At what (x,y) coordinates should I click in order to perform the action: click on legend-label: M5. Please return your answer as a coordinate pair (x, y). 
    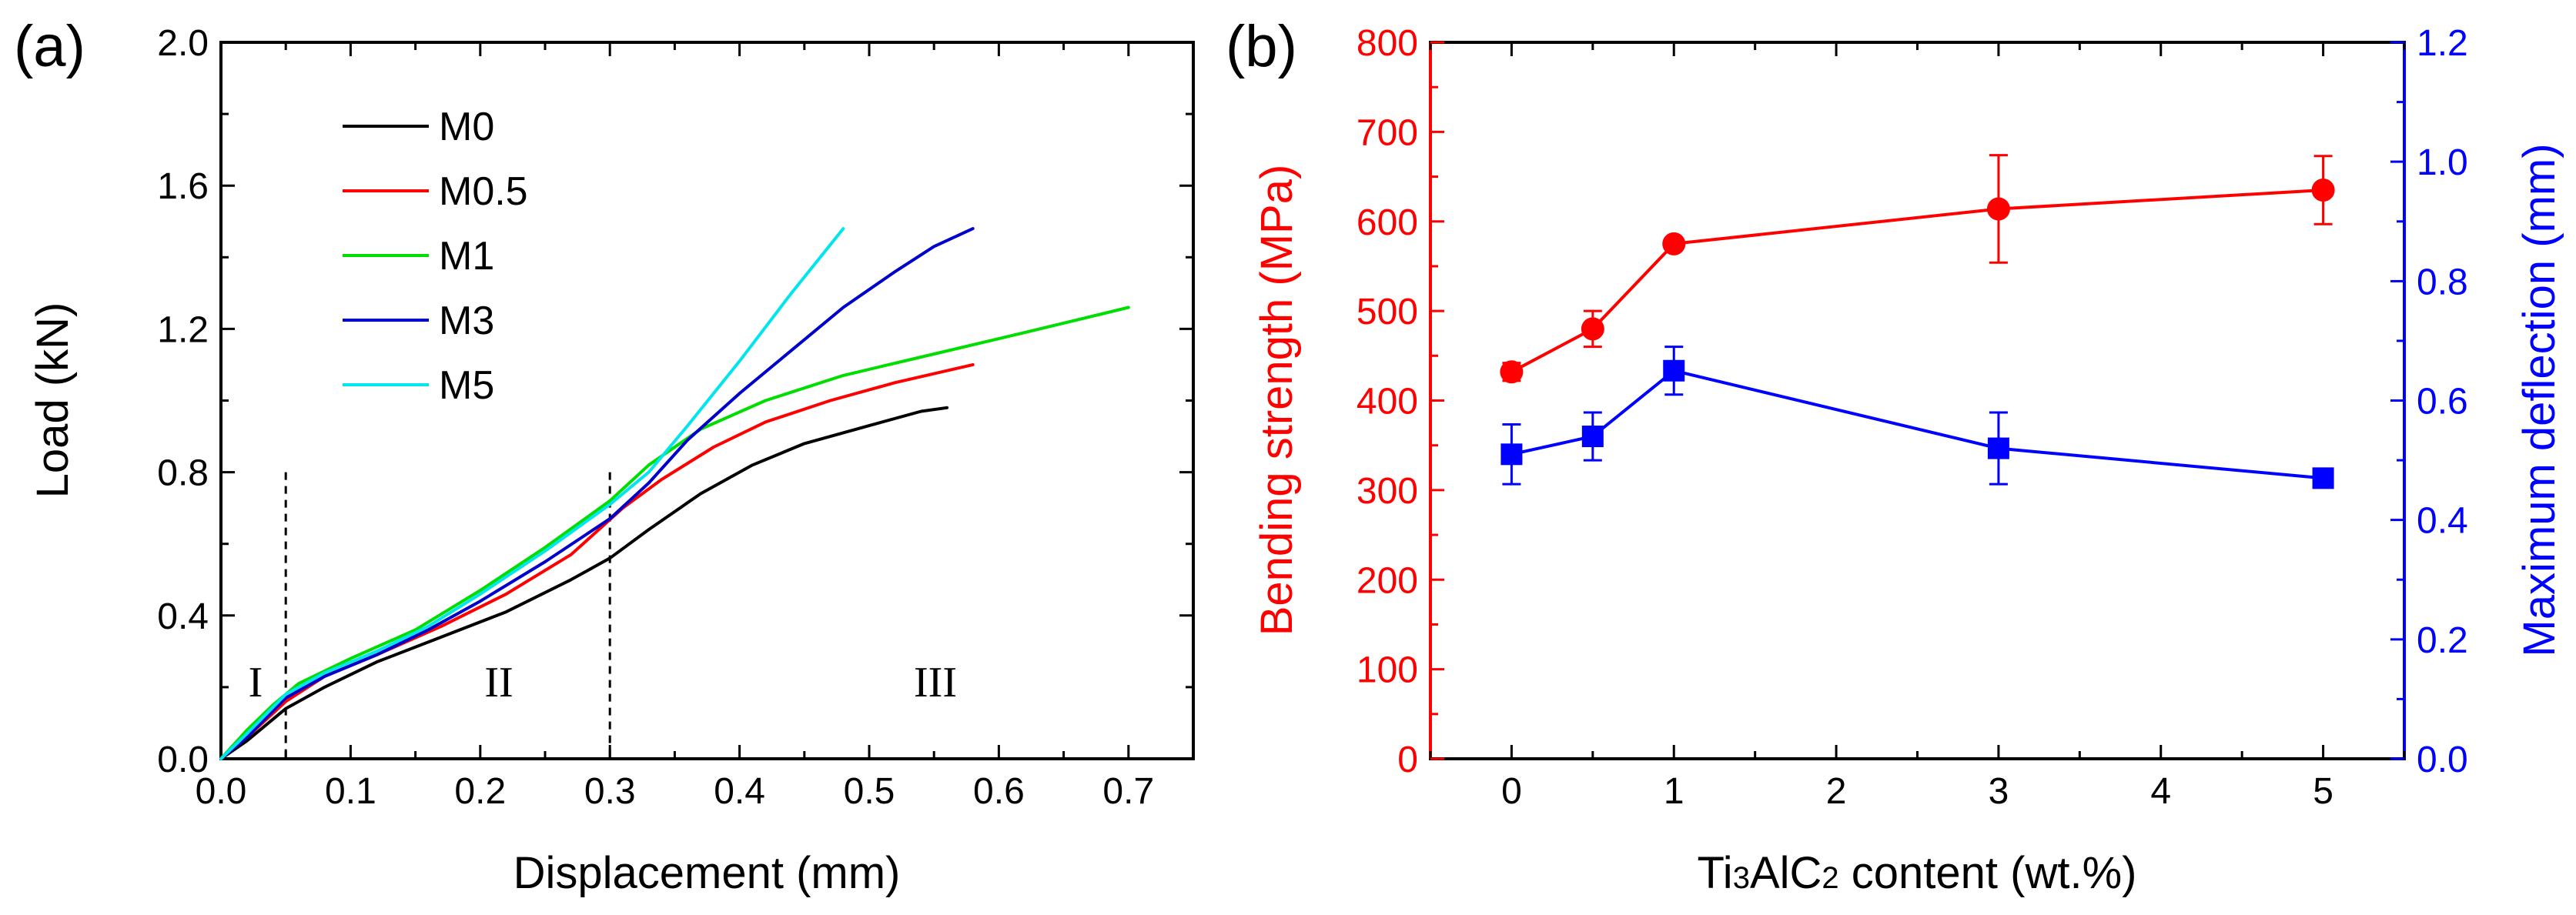
    Looking at the image, I should click on (467, 385).